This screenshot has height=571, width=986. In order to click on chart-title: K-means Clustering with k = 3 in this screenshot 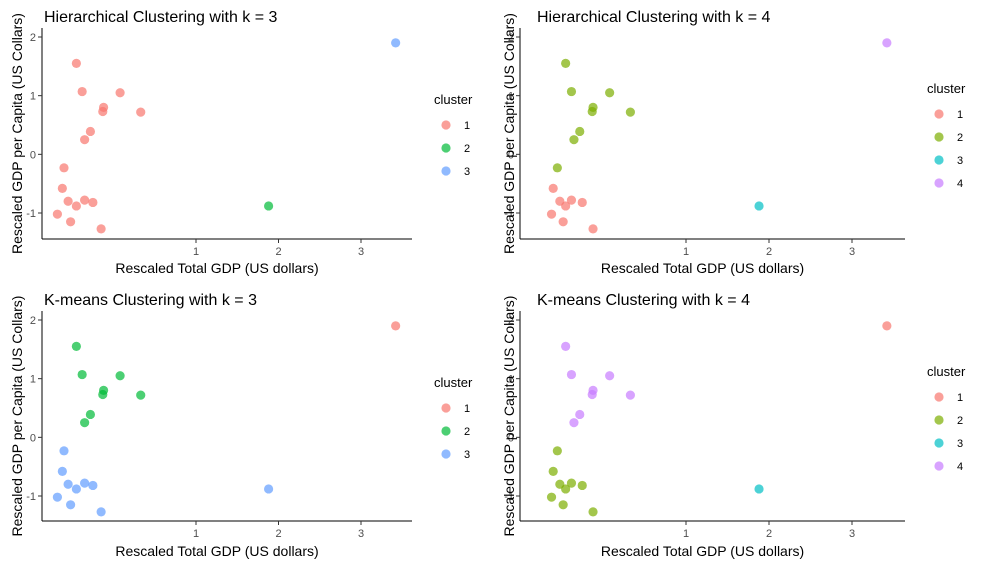, I will do `click(150, 300)`.